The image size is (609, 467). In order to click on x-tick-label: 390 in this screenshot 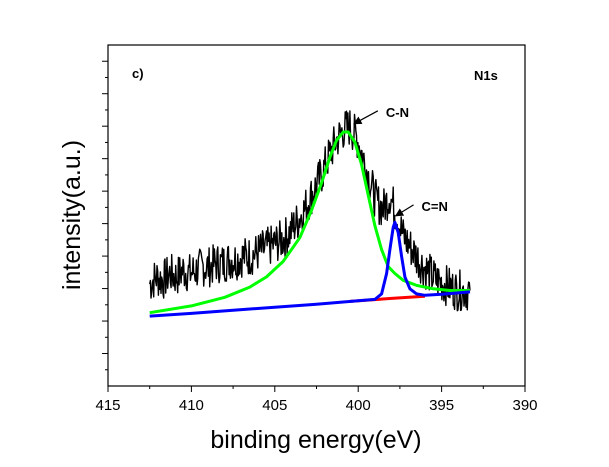, I will do `click(524, 405)`.